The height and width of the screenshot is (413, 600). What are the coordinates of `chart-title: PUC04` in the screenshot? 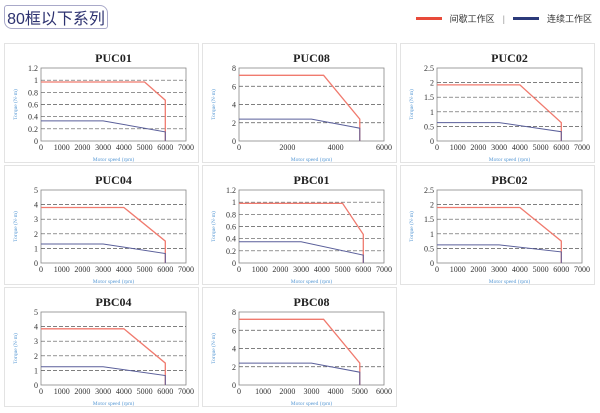 It's located at (113, 180).